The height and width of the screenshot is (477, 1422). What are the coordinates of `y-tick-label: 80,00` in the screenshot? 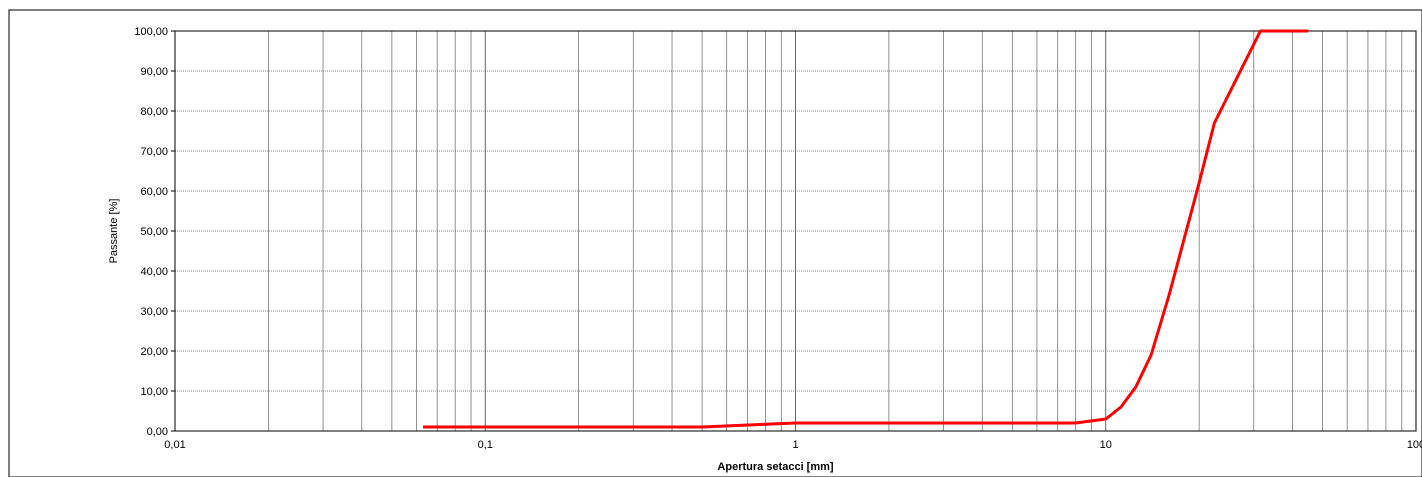 It's located at (154, 112).